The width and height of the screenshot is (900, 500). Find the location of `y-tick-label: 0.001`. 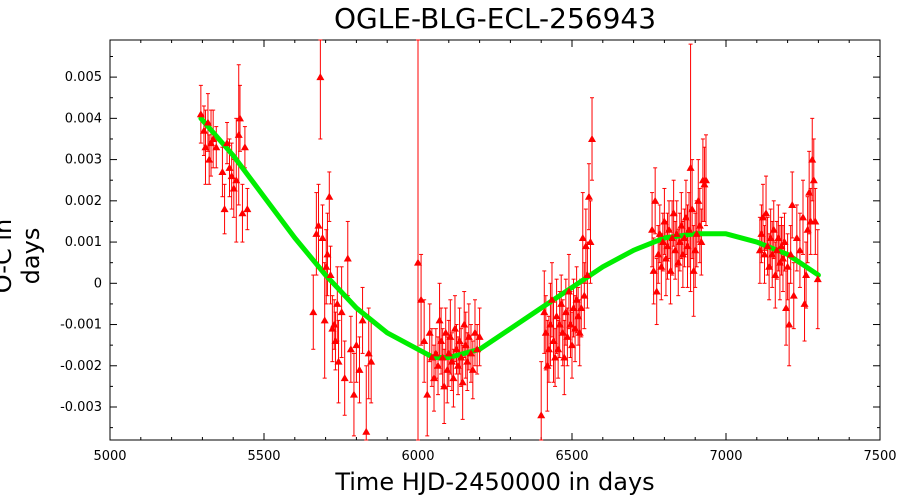

y-tick-label: 0.001 is located at coordinates (83, 242).